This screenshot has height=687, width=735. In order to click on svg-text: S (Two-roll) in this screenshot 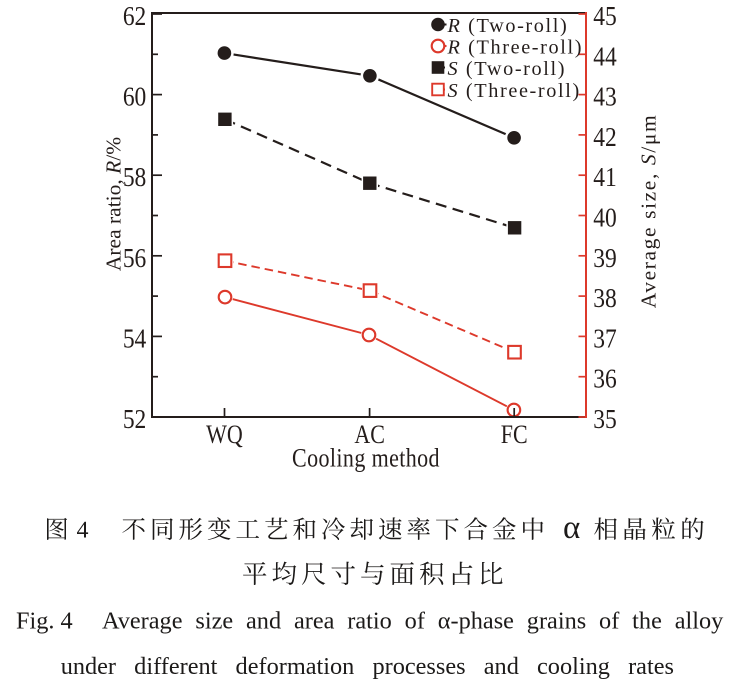, I will do `click(507, 69)`.